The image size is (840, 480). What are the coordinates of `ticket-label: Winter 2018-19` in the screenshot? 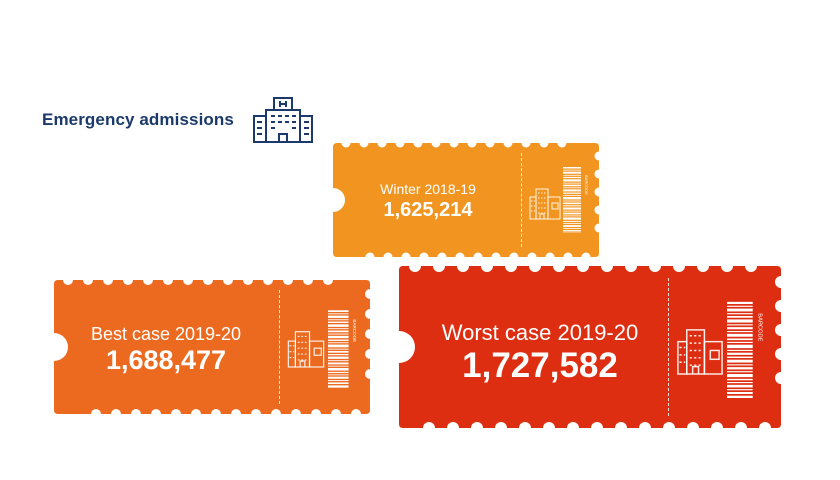 It's located at (428, 189).